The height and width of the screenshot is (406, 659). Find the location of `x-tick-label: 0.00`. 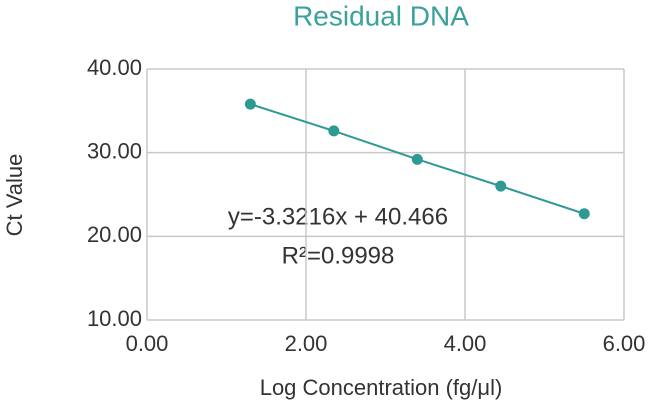

x-tick-label: 0.00 is located at coordinates (147, 343).